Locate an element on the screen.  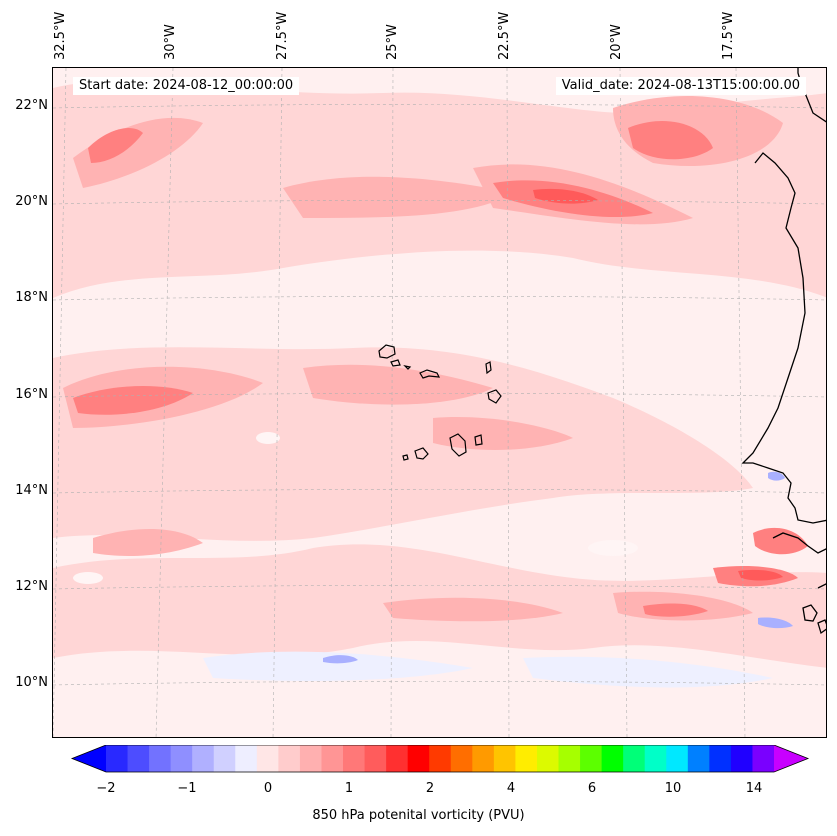
island-santo-antao is located at coordinates (387, 351).